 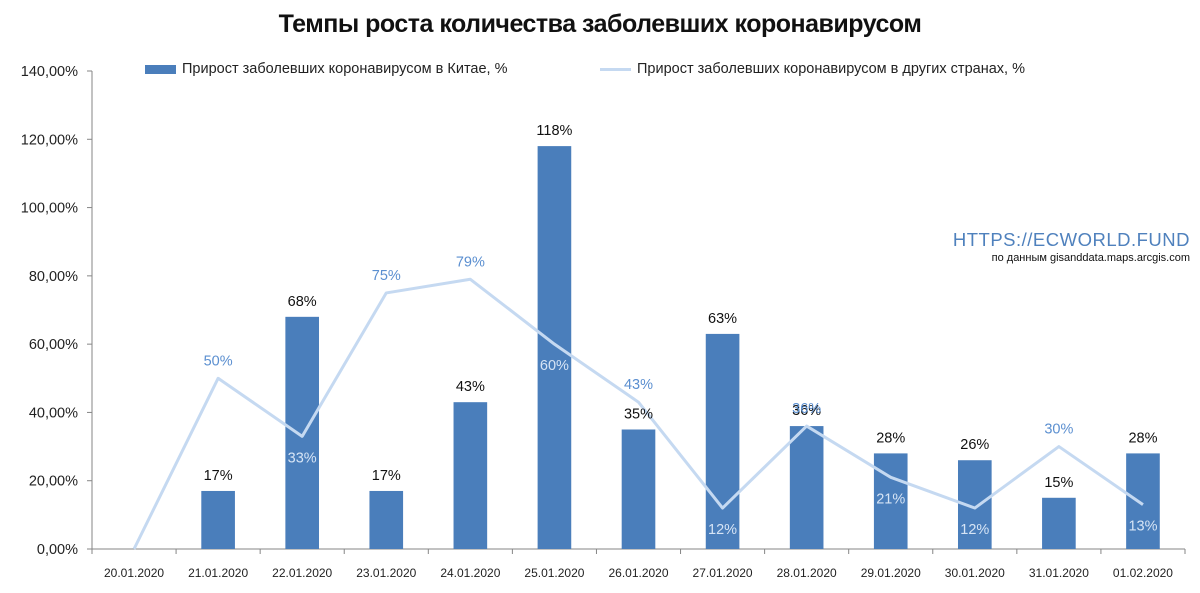 I want to click on y-tick-label: 80,00%, so click(x=53, y=277).